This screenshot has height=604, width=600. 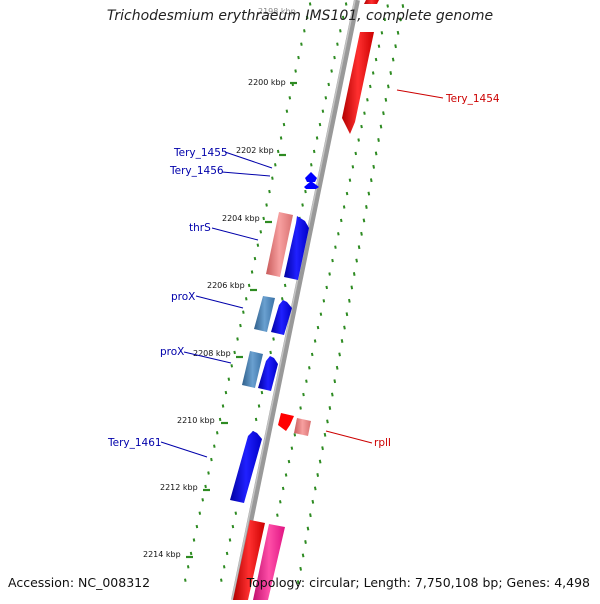 What do you see at coordinates (134, 443) in the screenshot?
I see `label-tery-1461: Tery_1461` at bounding box center [134, 443].